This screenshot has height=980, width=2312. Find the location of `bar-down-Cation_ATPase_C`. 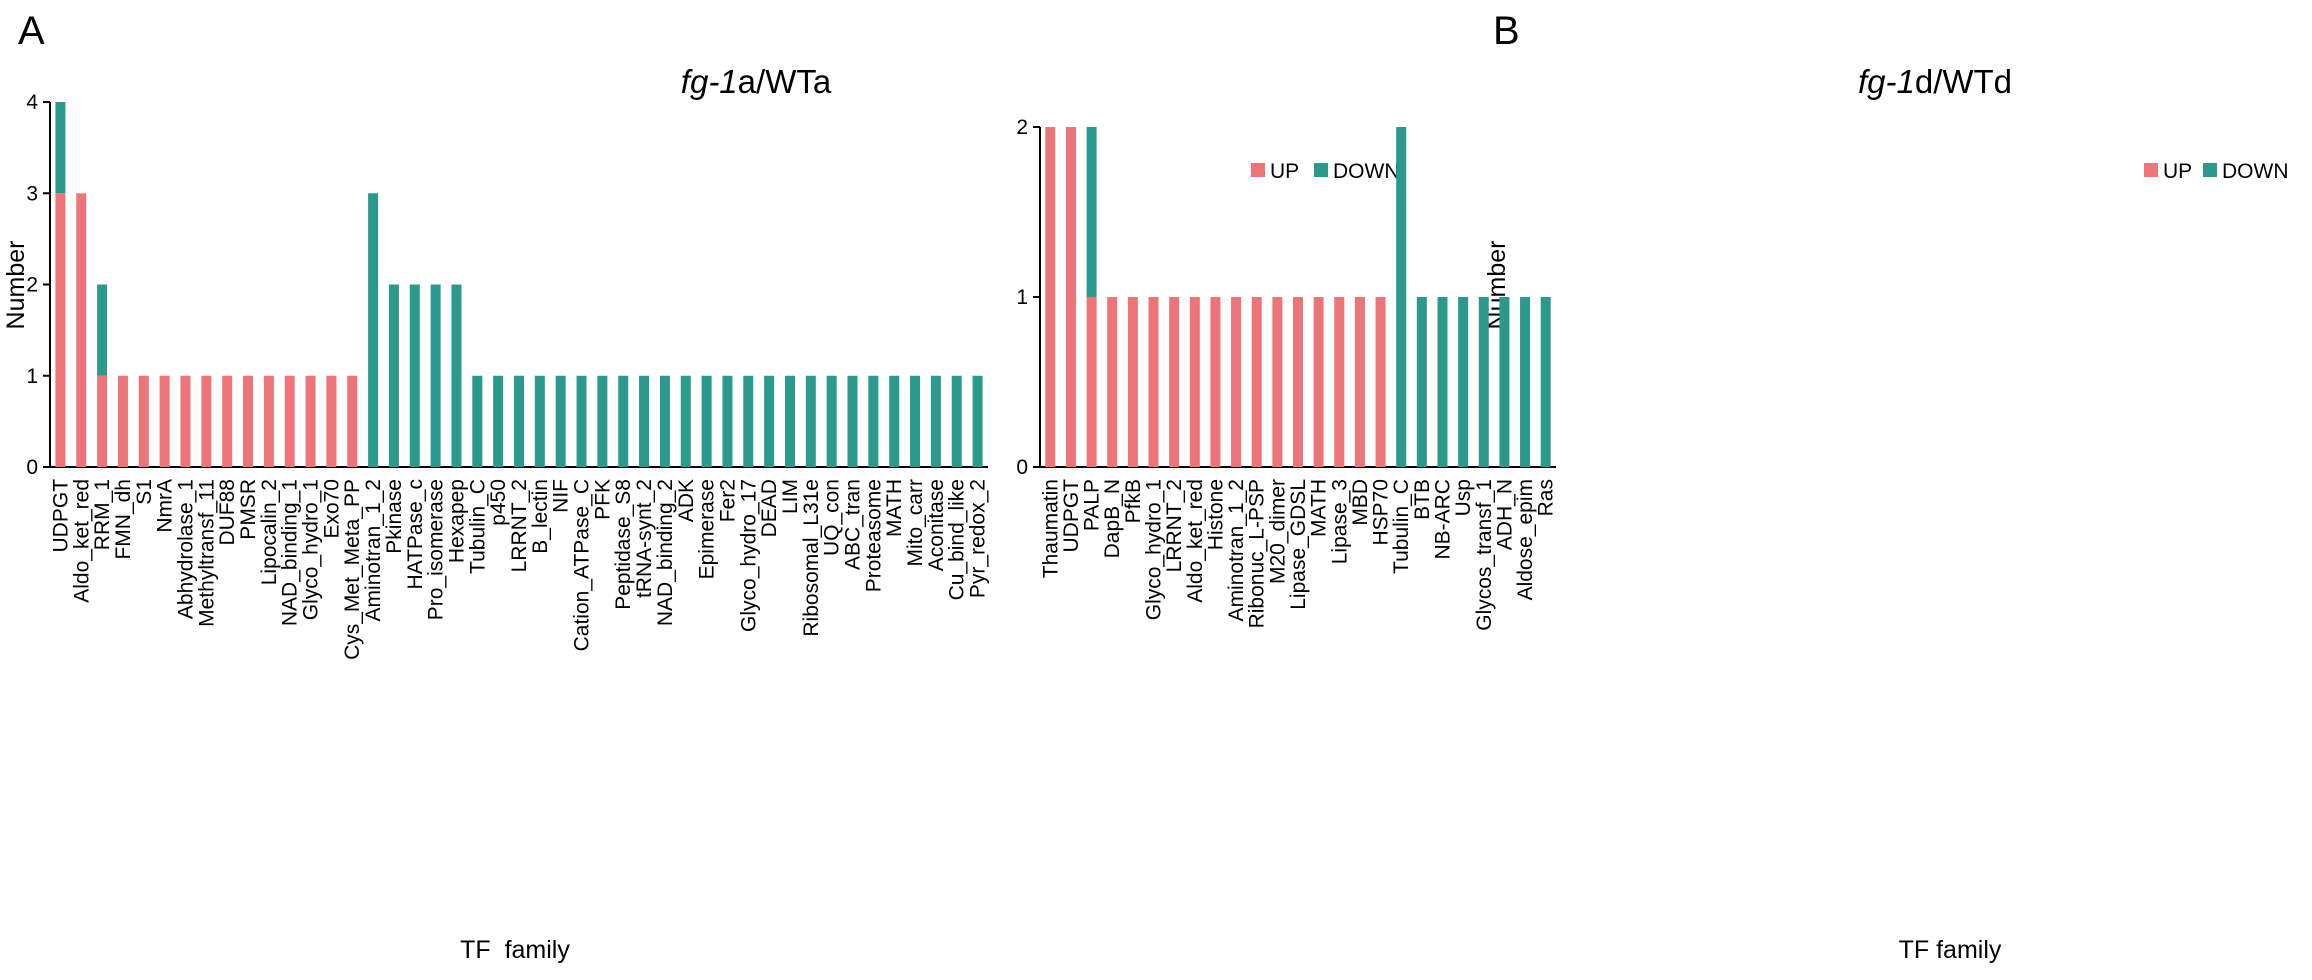

bar-down-Cation_ATPase_C is located at coordinates (581, 421).